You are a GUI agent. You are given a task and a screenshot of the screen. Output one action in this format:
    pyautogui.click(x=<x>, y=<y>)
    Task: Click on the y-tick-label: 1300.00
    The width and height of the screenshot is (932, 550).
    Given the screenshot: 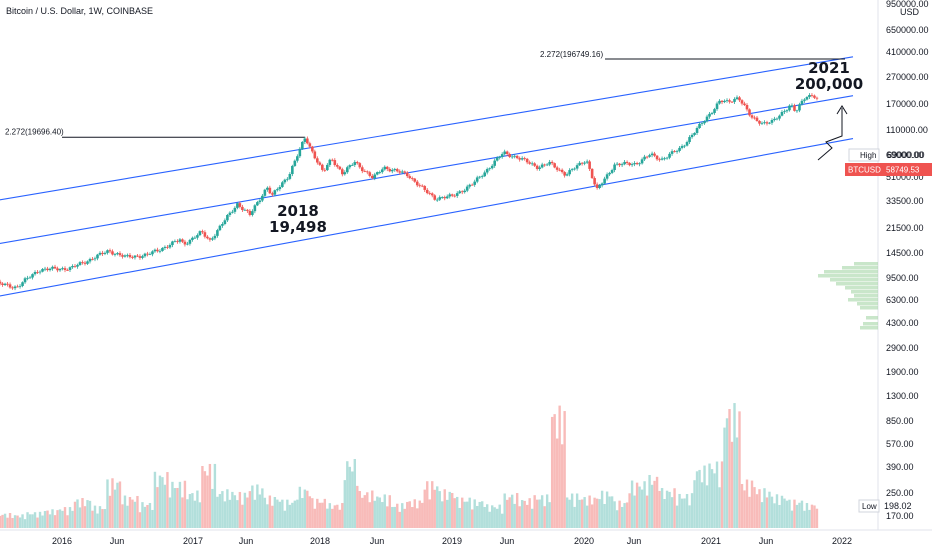 What is the action you would take?
    pyautogui.click(x=902, y=396)
    